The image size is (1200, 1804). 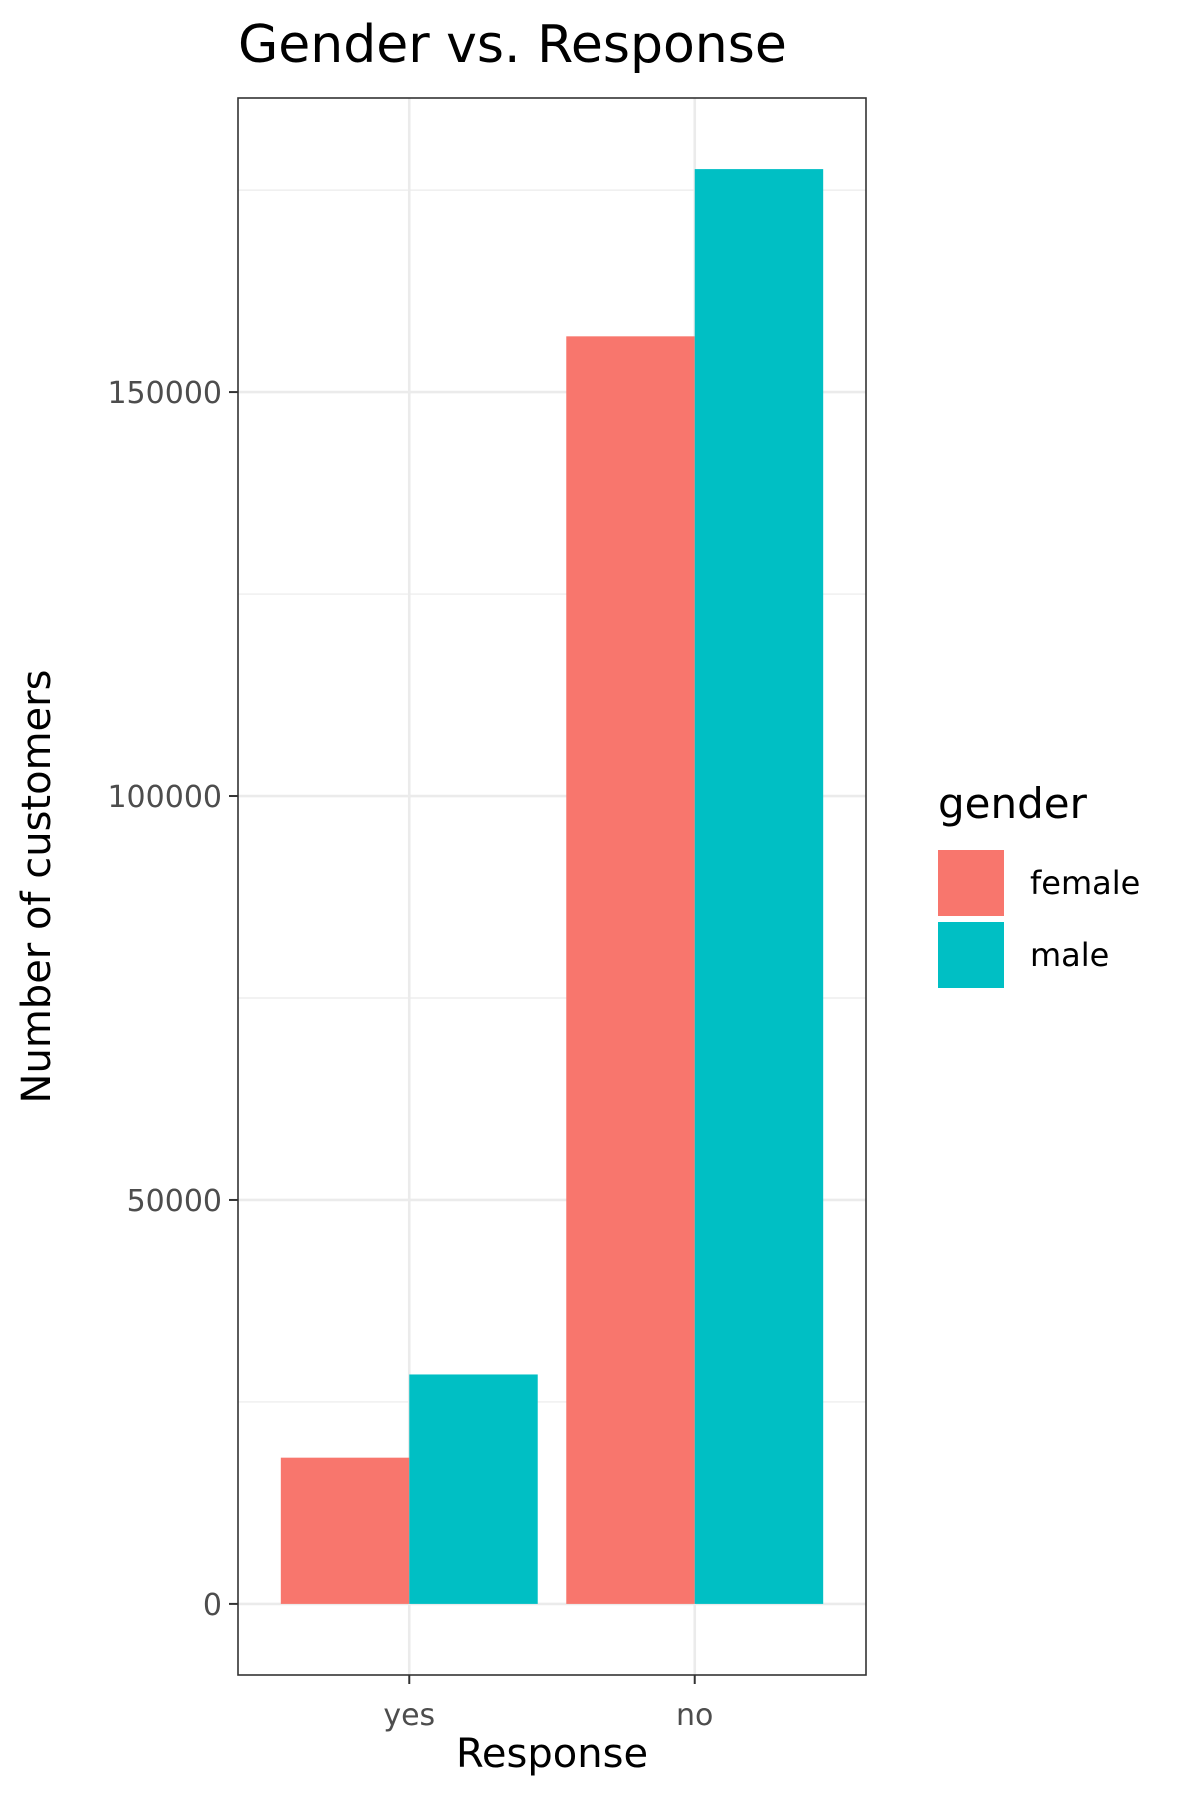 What do you see at coordinates (345, 1530) in the screenshot?
I see `bar-female-yes` at bounding box center [345, 1530].